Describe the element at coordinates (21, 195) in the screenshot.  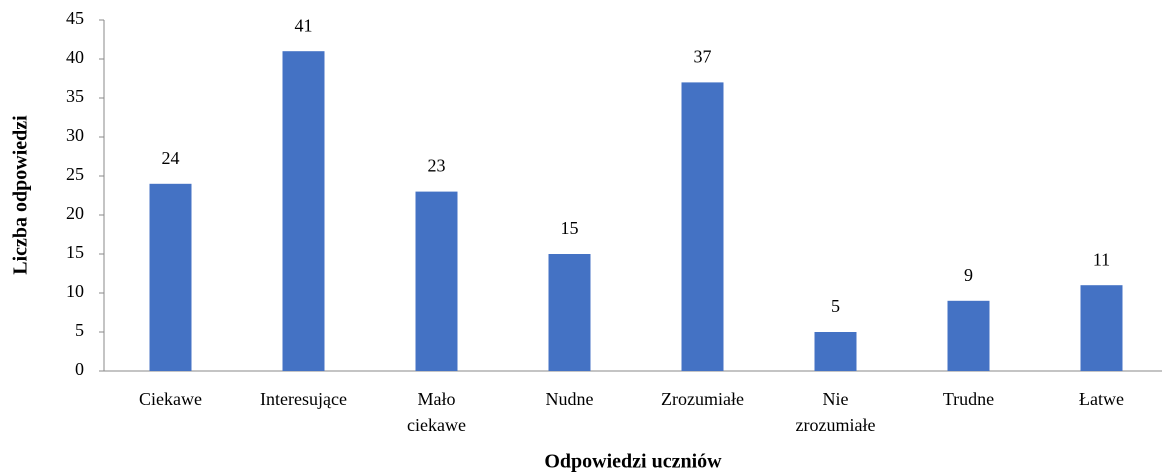
I see `y-axis-title: Liczba odpowiedzi` at that location.